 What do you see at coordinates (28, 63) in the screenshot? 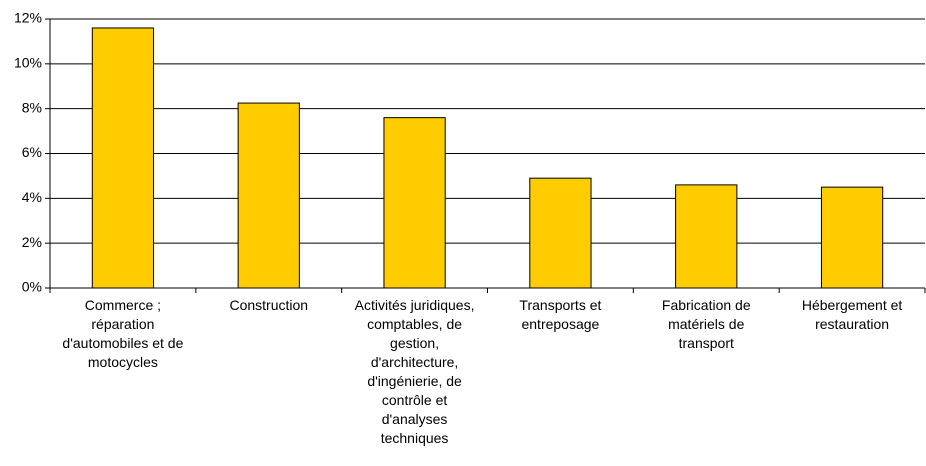
I see `y-tick-label: 10%` at bounding box center [28, 63].